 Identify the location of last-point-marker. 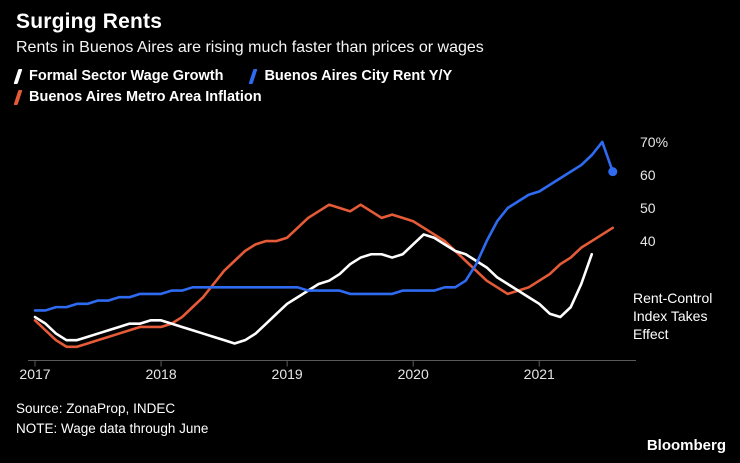
(613, 172).